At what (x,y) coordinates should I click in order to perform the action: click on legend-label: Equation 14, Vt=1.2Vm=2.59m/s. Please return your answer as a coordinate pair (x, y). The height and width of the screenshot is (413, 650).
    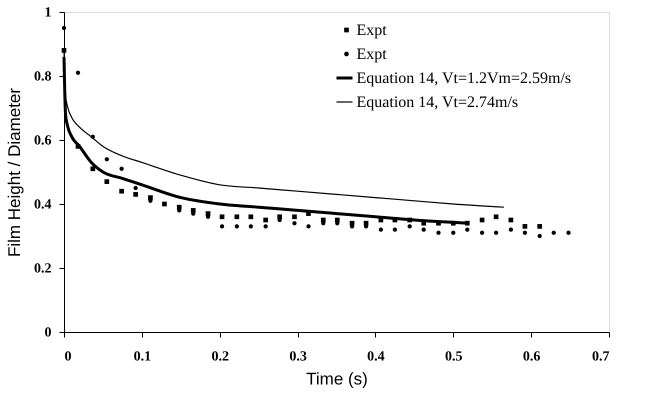
    Looking at the image, I should click on (464, 78).